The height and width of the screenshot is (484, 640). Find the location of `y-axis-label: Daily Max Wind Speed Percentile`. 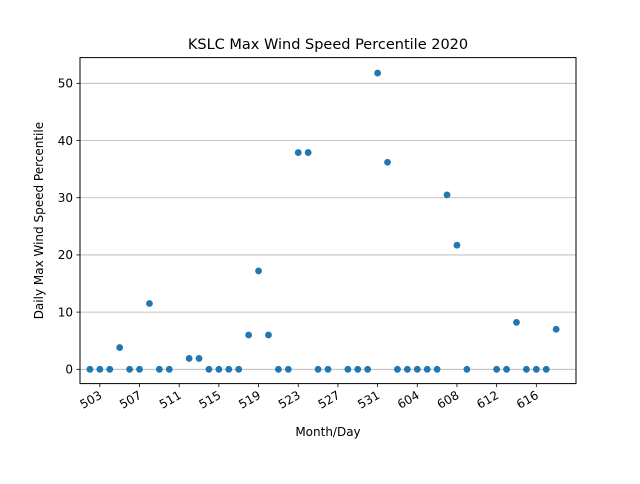

y-axis-label: Daily Max Wind Speed Percentile is located at coordinates (39, 220).